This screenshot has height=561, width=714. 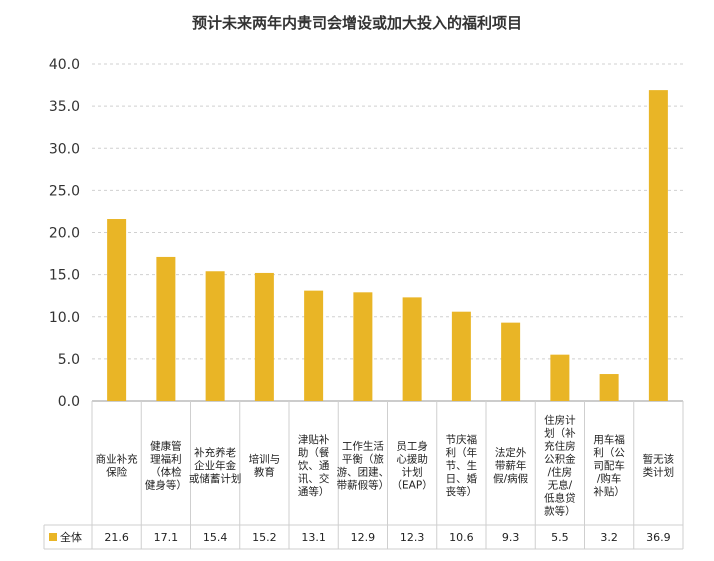 I want to click on y-tick-label: 15.0, so click(x=64, y=276).